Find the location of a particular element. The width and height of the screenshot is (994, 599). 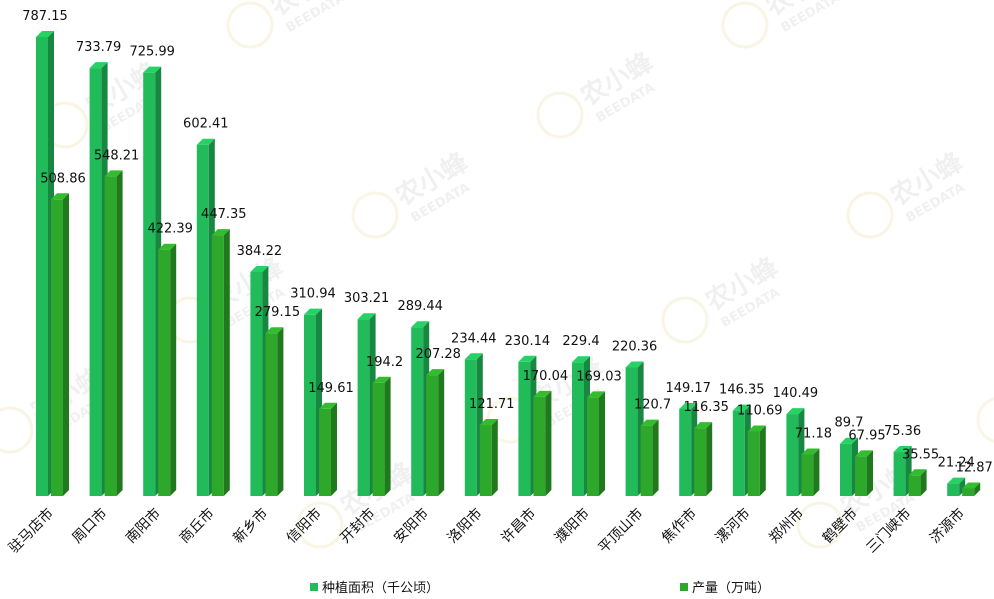

value-label-yield: 170.04 is located at coordinates (546, 376).